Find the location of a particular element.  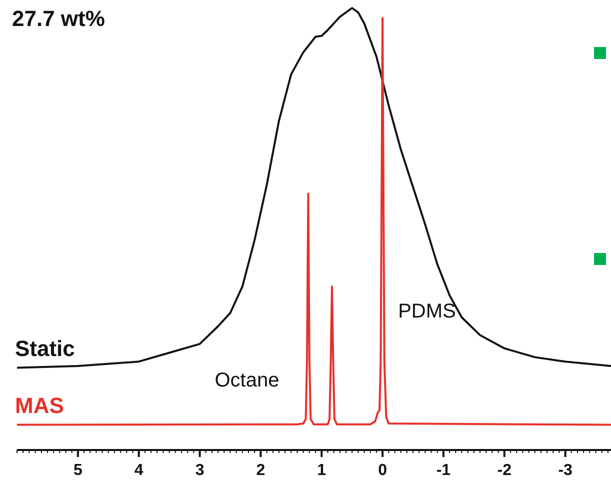

chart-title: 27.7 wt% is located at coordinates (58, 18).